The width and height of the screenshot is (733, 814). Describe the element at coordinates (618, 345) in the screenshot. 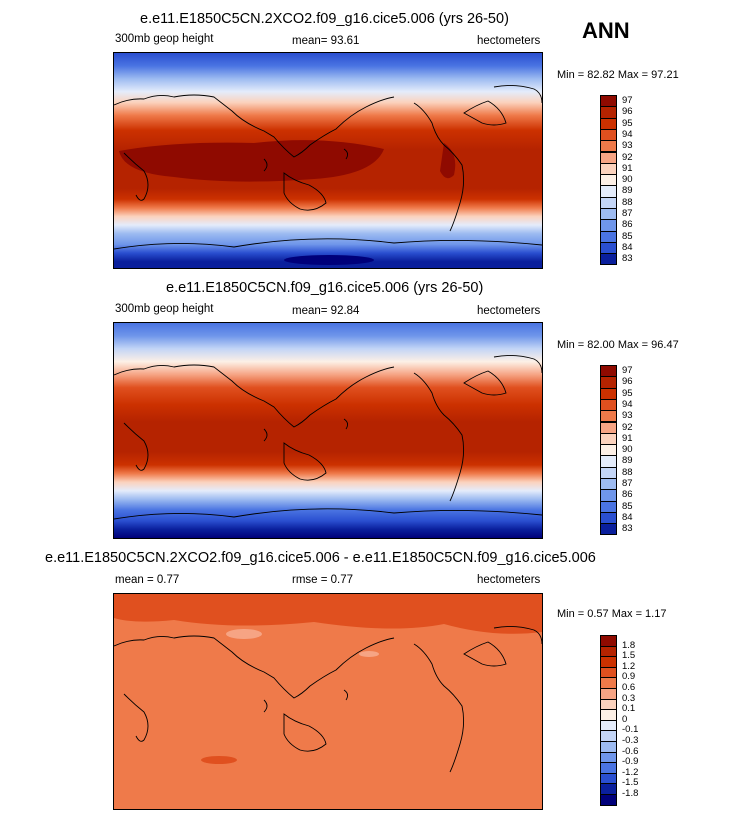

I see `minmax-label: Min = 82.00 Max = 96.47` at that location.